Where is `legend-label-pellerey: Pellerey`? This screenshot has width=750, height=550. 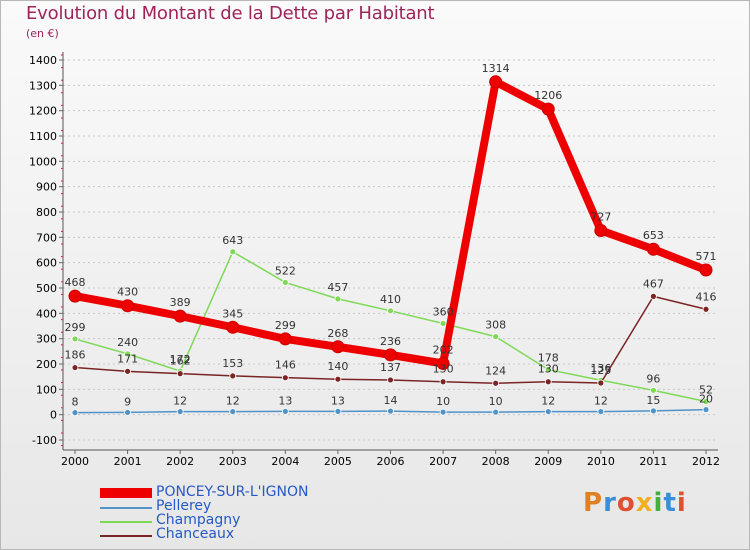 legend-label-pellerey: Pellerey is located at coordinates (184, 506).